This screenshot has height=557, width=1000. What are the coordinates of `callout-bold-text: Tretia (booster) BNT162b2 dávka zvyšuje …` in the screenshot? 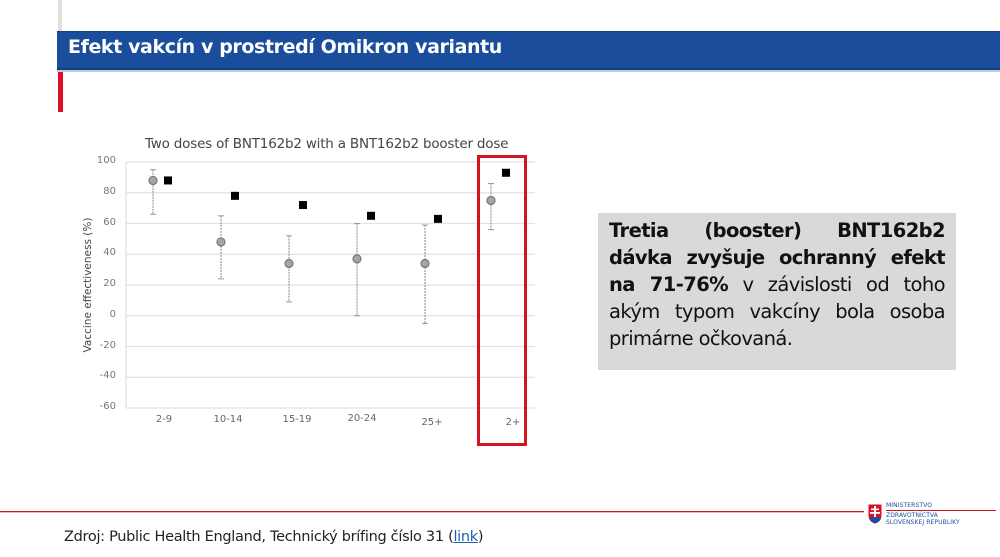 It's located at (777, 257).